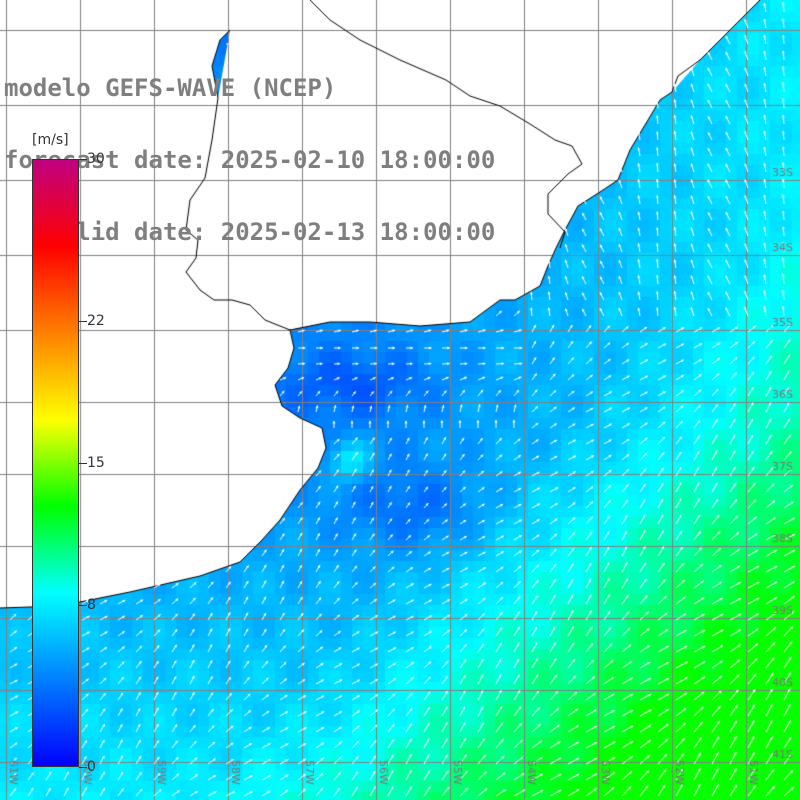  I want to click on colorbar-tick-label: 30, so click(96, 159).